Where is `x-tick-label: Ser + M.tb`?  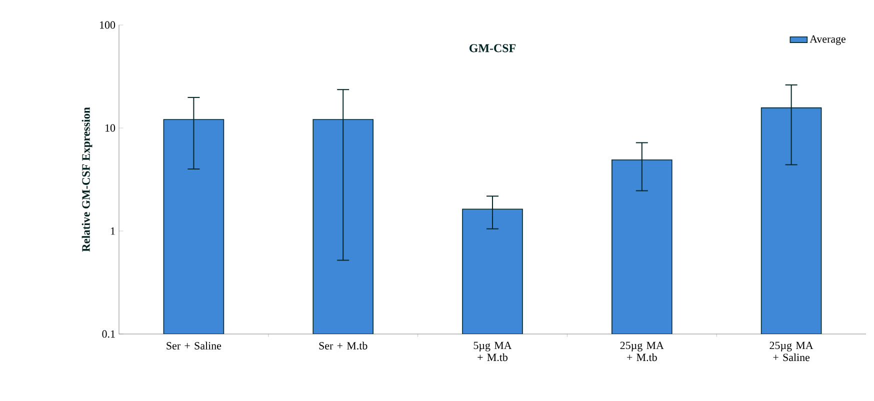 x-tick-label: Ser + M.tb is located at coordinates (343, 346).